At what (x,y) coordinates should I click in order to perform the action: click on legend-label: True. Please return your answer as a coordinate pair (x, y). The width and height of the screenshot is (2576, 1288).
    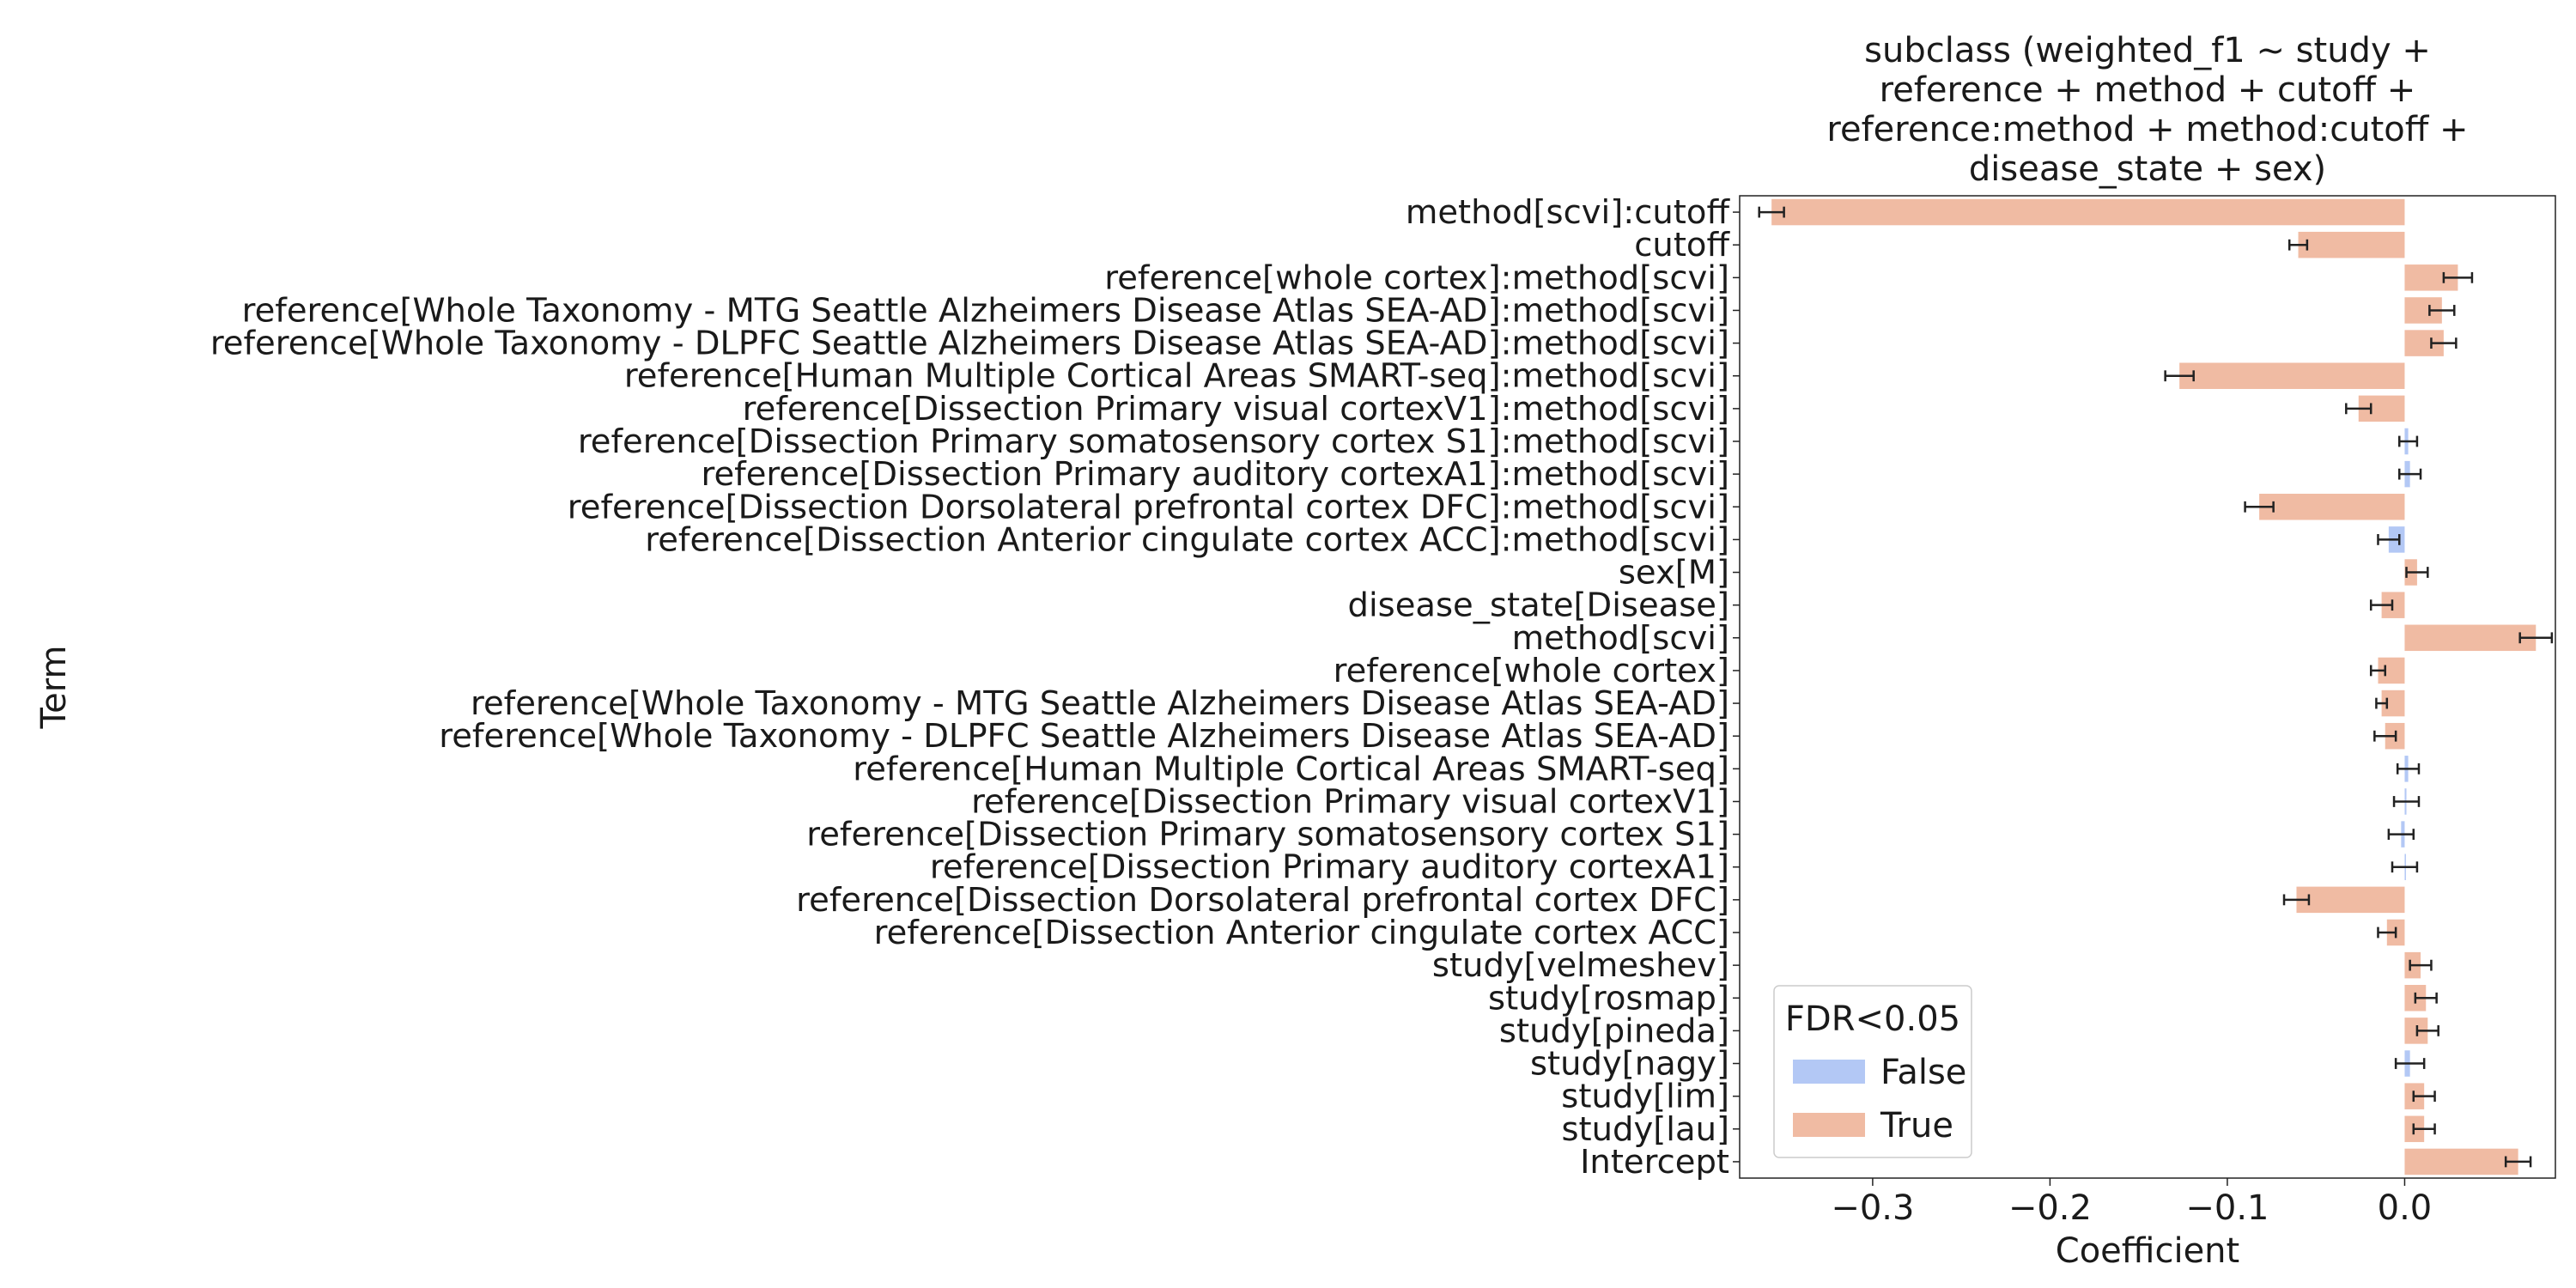
    Looking at the image, I should click on (1916, 1125).